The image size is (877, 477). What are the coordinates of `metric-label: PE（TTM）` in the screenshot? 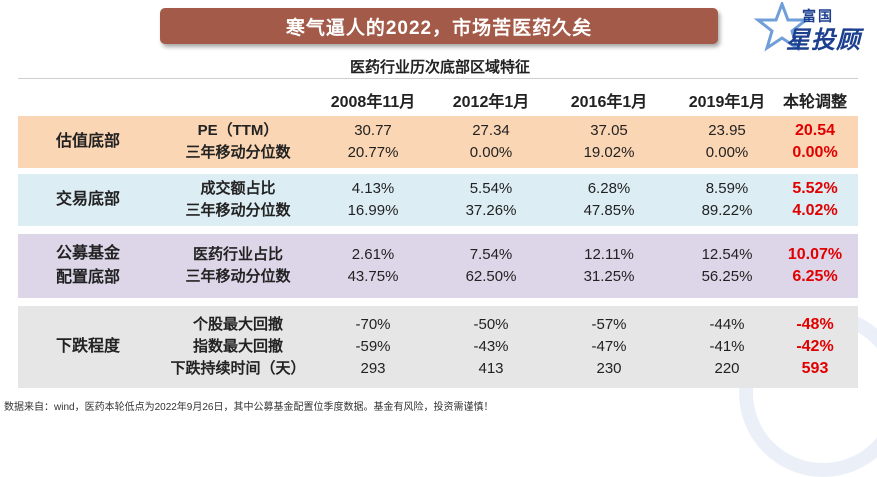 It's located at (238, 130).